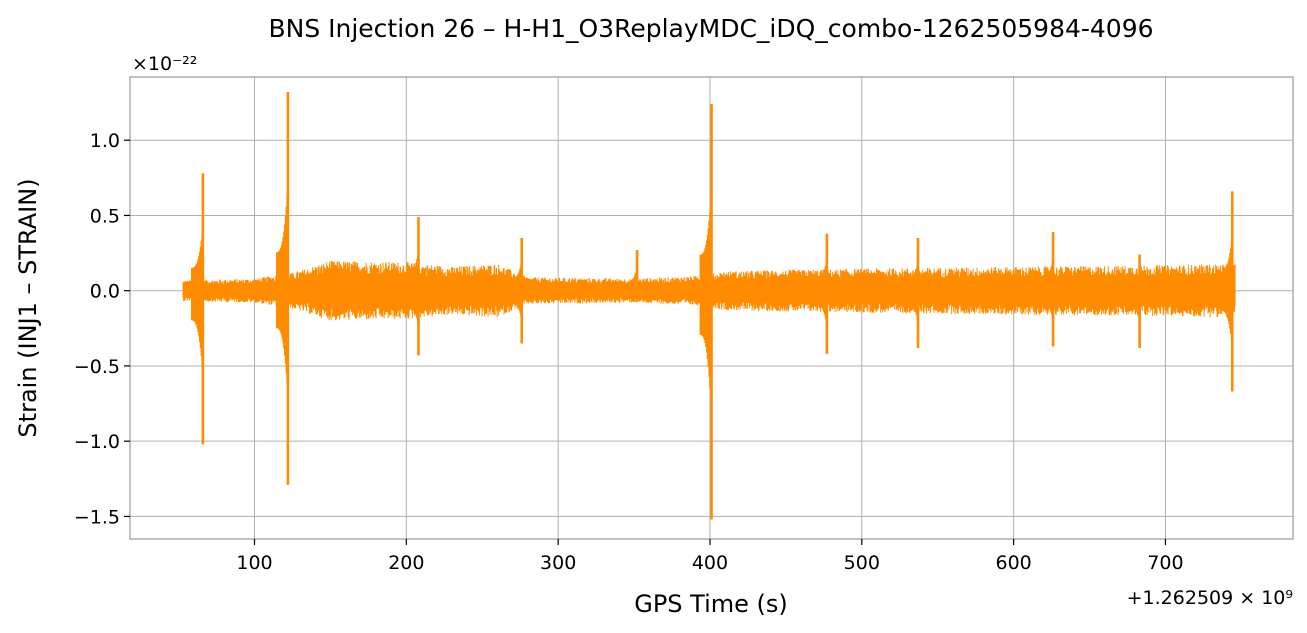 Image resolution: width=1307 pixels, height=633 pixels. I want to click on y-axis-label: Strain (INJ1 – STRAIN), so click(28, 307).